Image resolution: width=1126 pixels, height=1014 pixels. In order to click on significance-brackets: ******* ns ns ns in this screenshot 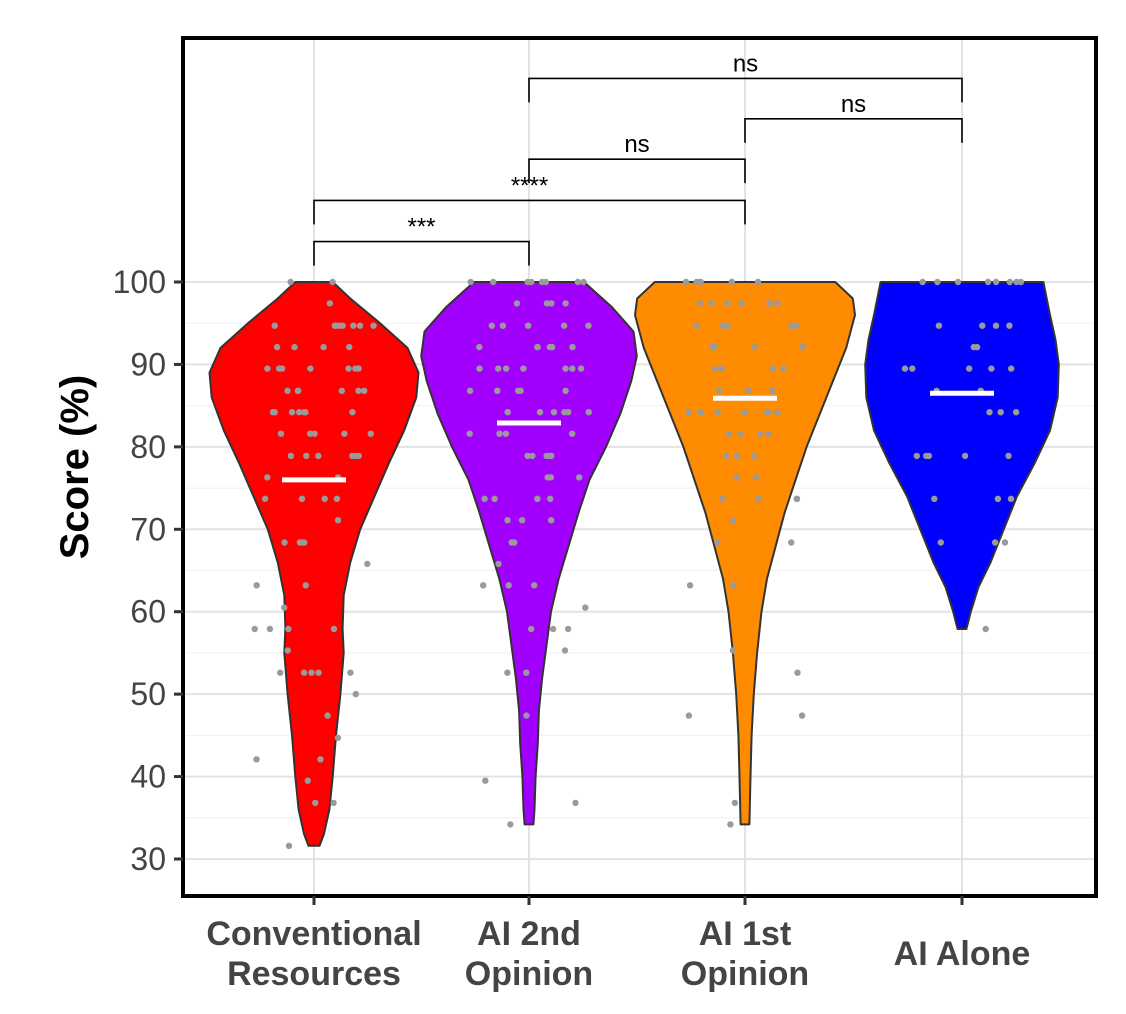, I will do `click(638, 158)`.